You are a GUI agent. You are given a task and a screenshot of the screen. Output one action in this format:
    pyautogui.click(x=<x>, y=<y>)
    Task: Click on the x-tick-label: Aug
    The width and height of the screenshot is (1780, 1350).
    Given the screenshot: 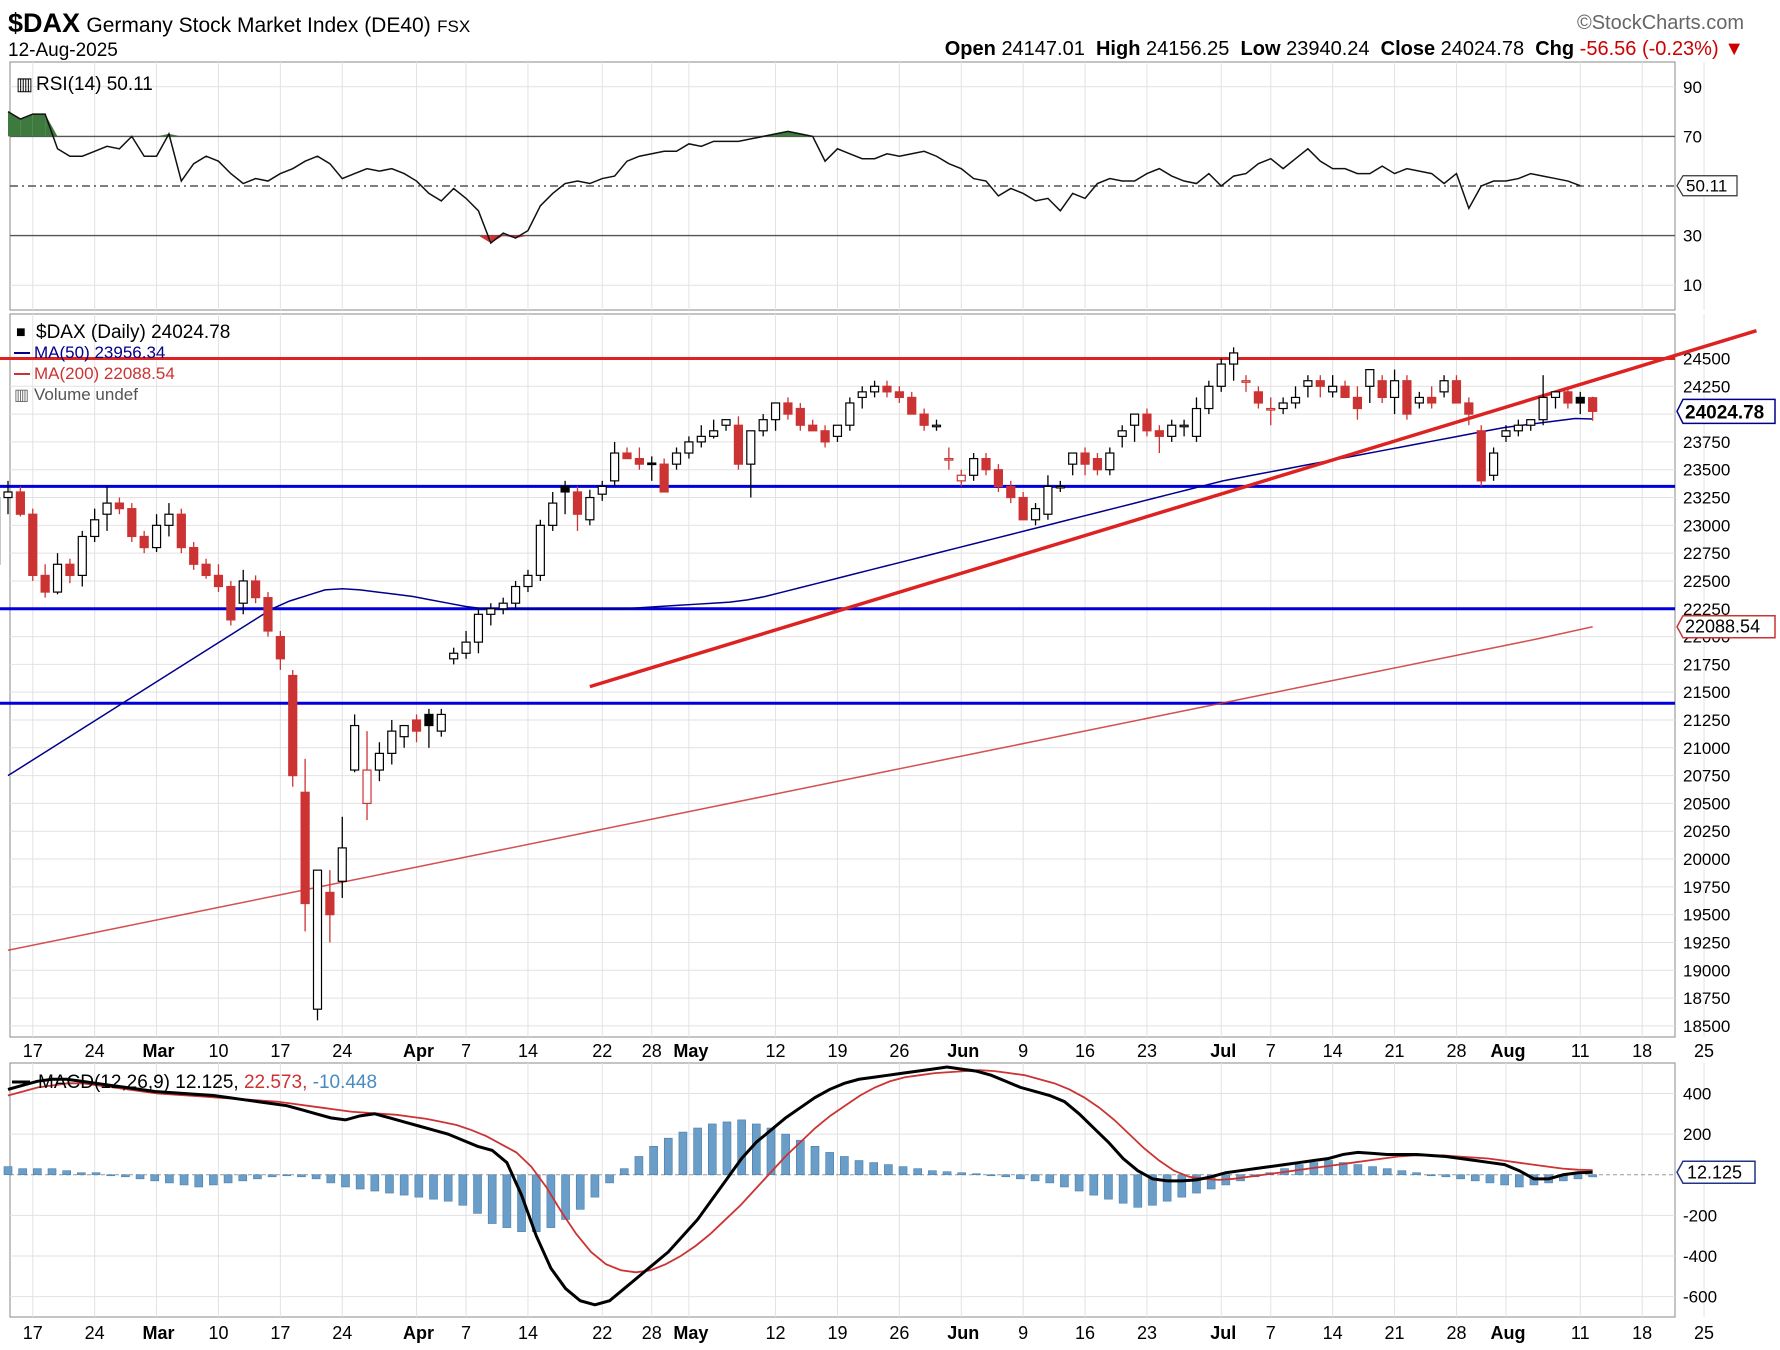 What is the action you would take?
    pyautogui.click(x=1507, y=1333)
    